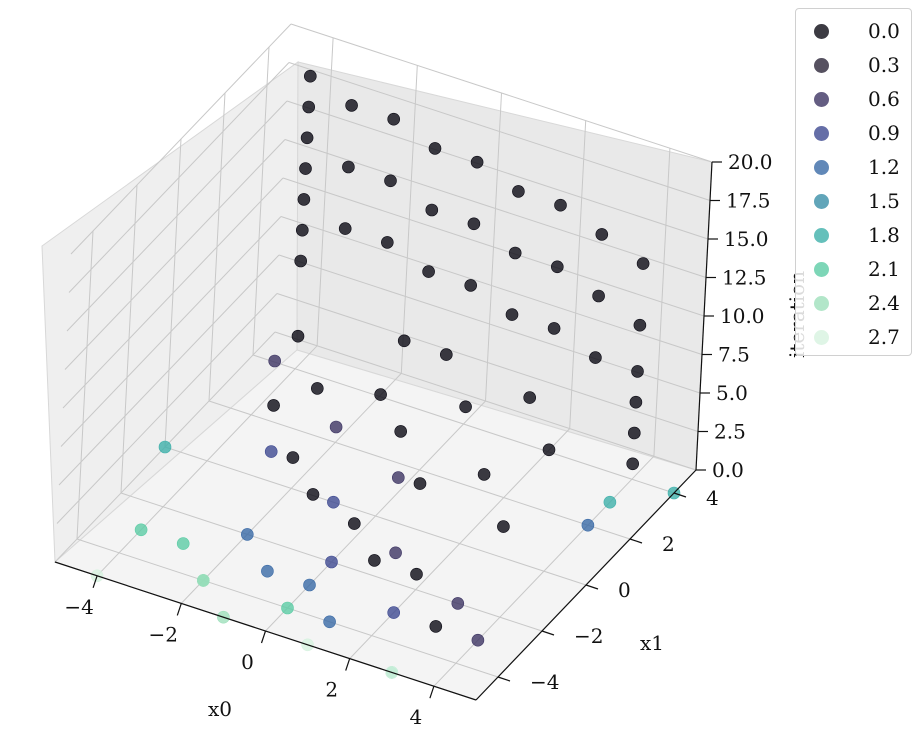 This screenshot has height=746, width=914. I want to click on x-tick, so click(348, 664).